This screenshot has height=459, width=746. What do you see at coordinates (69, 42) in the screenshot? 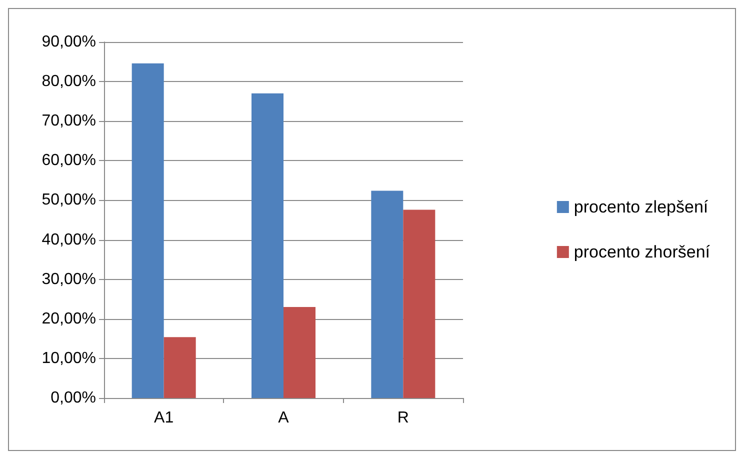
I see `y-tick-label: 90,00%` at bounding box center [69, 42].